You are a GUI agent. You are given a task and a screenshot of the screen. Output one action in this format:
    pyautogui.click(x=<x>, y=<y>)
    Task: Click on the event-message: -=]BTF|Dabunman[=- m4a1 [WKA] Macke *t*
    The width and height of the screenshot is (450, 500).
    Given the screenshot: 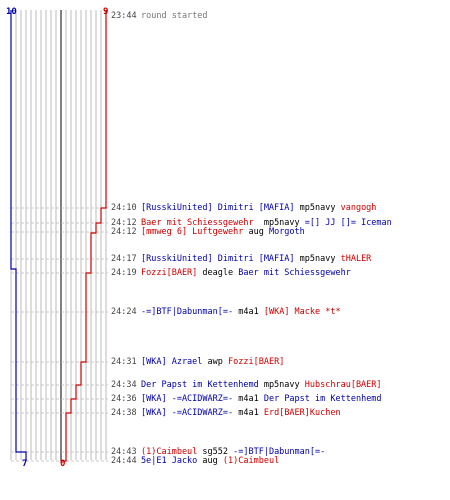 What is the action you would take?
    pyautogui.click(x=241, y=312)
    